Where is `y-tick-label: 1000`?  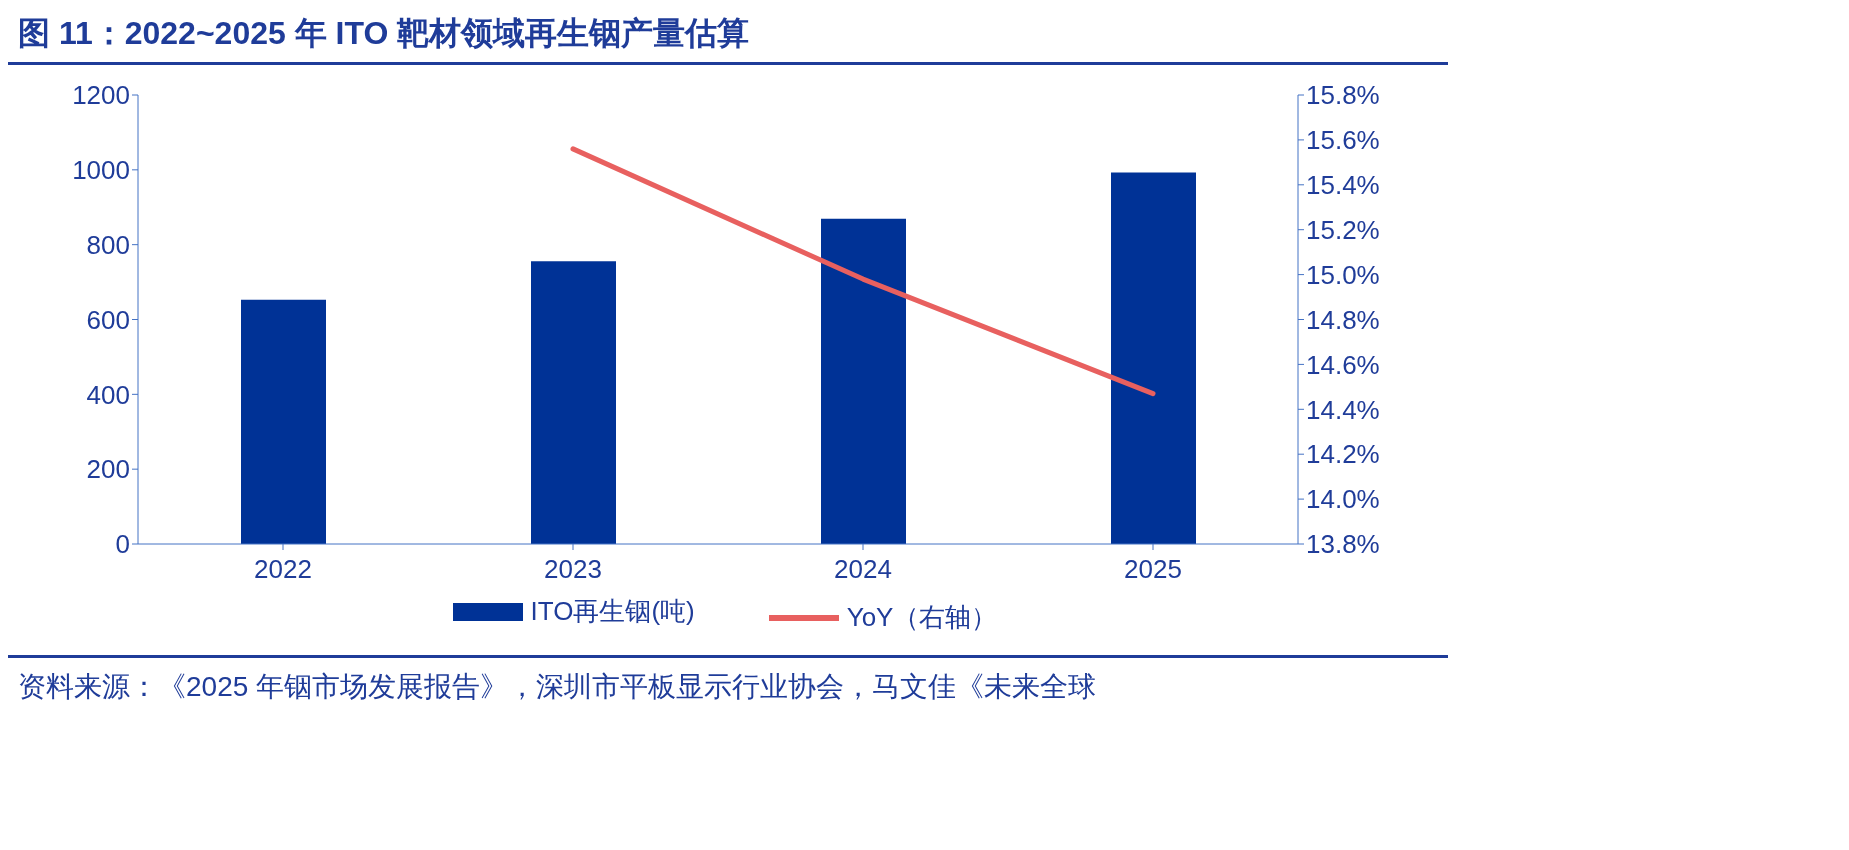 y-tick-label: 1000 is located at coordinates (101, 170).